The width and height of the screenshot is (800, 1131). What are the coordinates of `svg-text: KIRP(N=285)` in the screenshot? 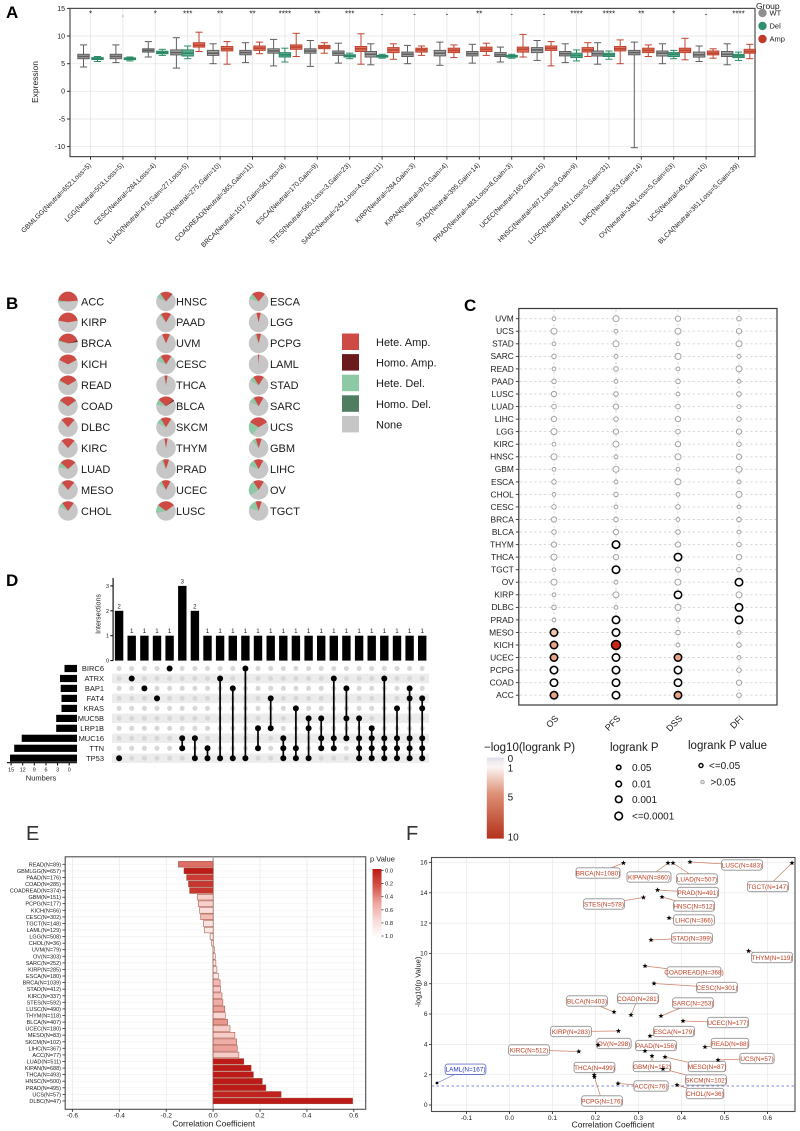 It's located at (44, 971).